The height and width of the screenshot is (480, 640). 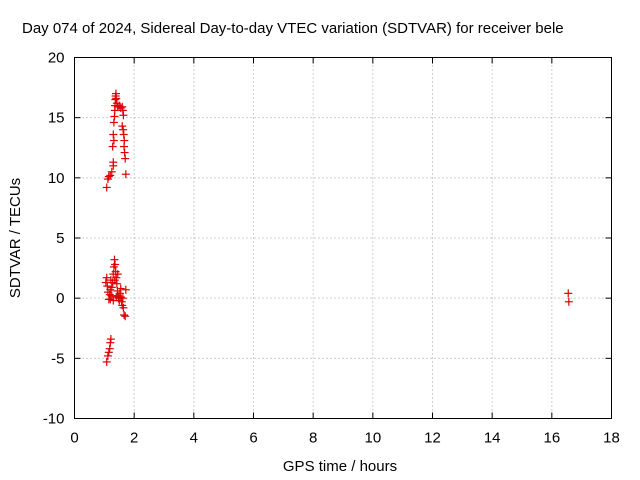 I want to click on y-tick-label: 0, so click(x=60, y=298).